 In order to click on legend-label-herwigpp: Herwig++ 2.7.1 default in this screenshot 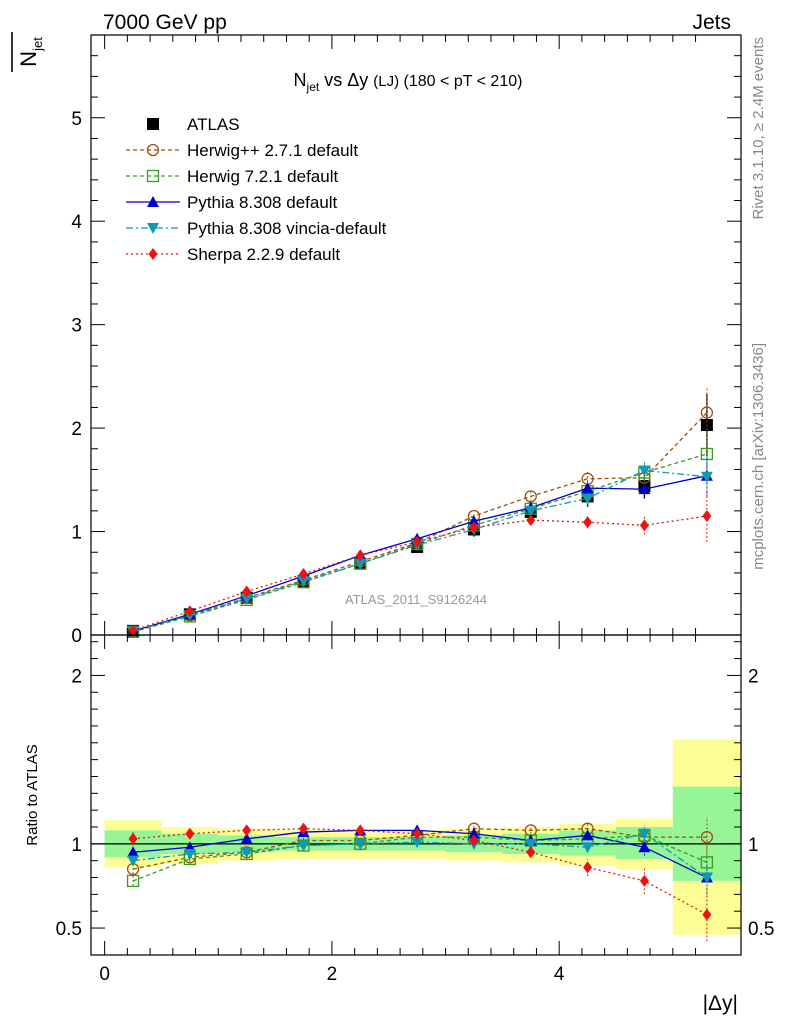, I will do `click(272, 150)`.